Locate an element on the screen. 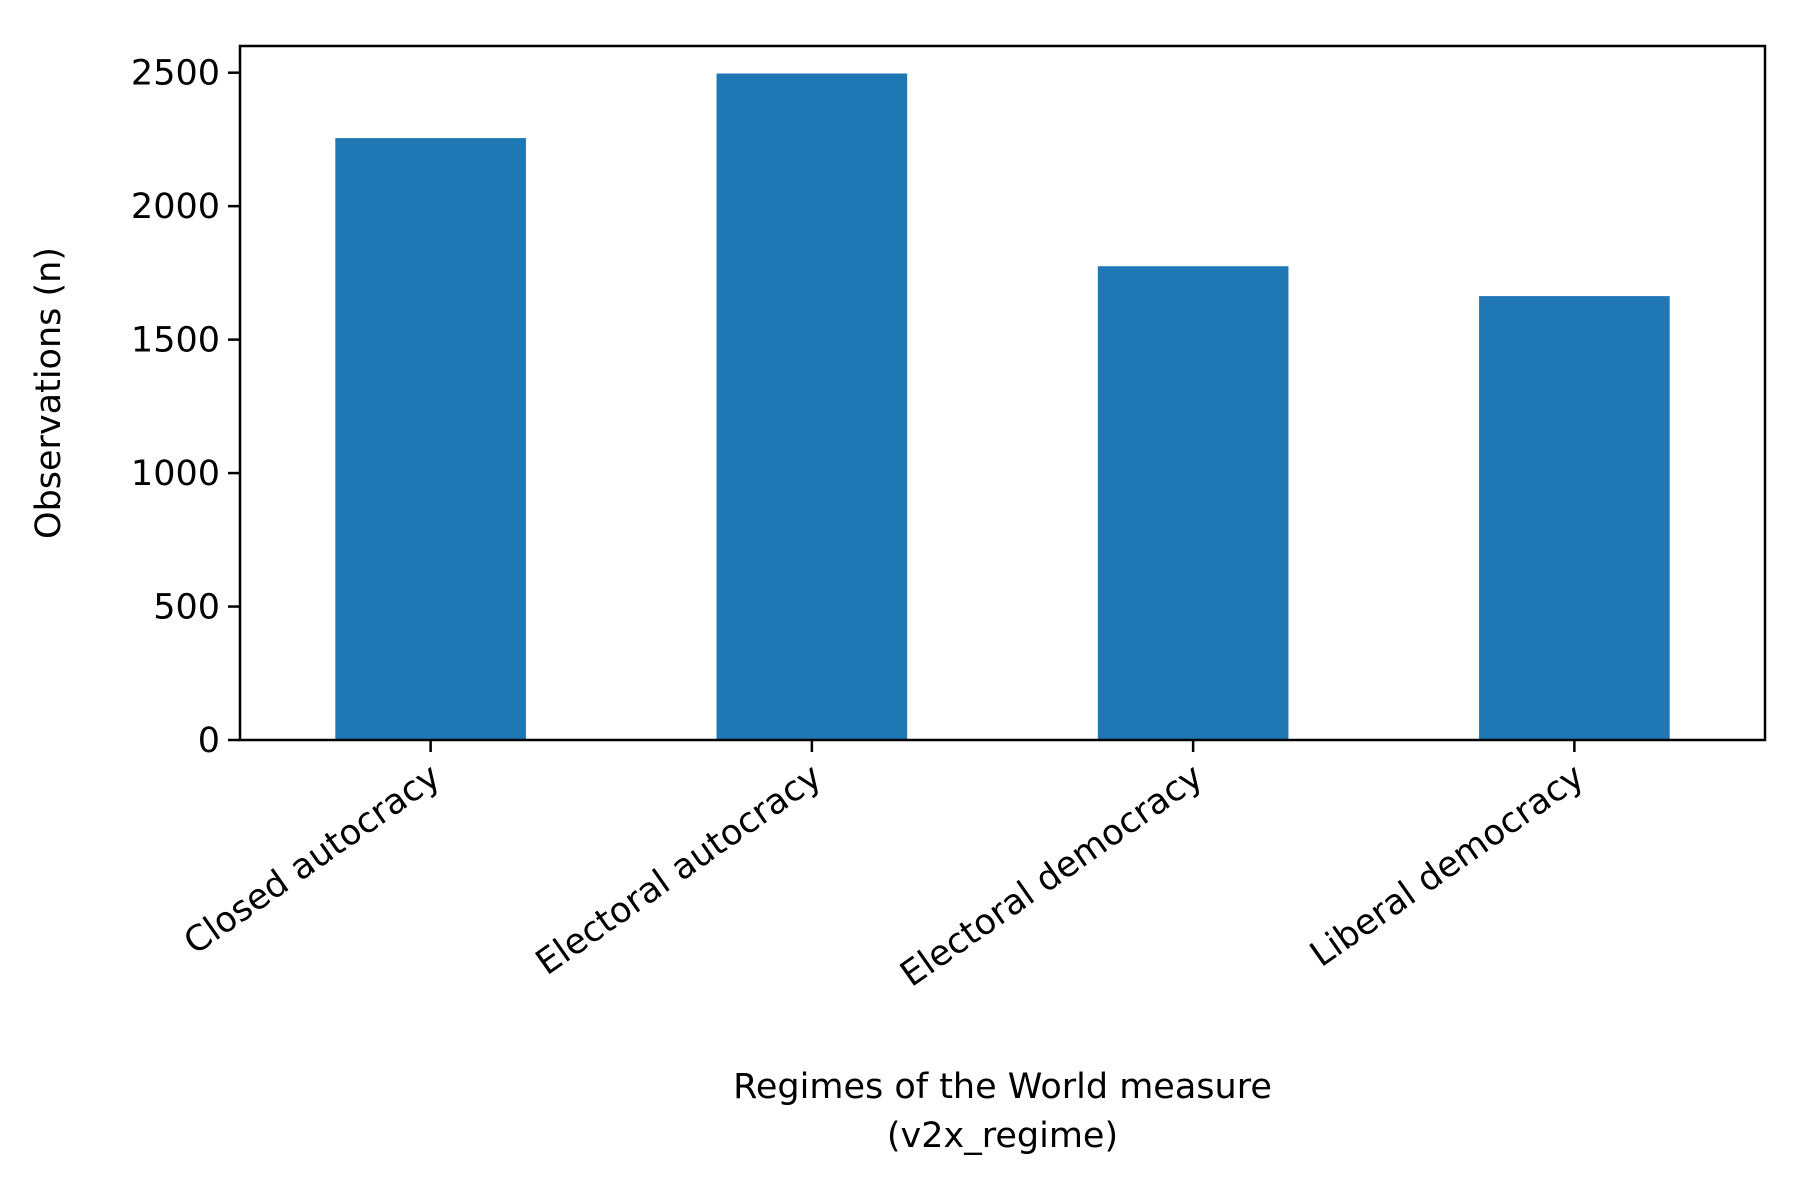 Image resolution: width=1800 pixels, height=1200 pixels. y-tick-label: 1500 is located at coordinates (175, 341).